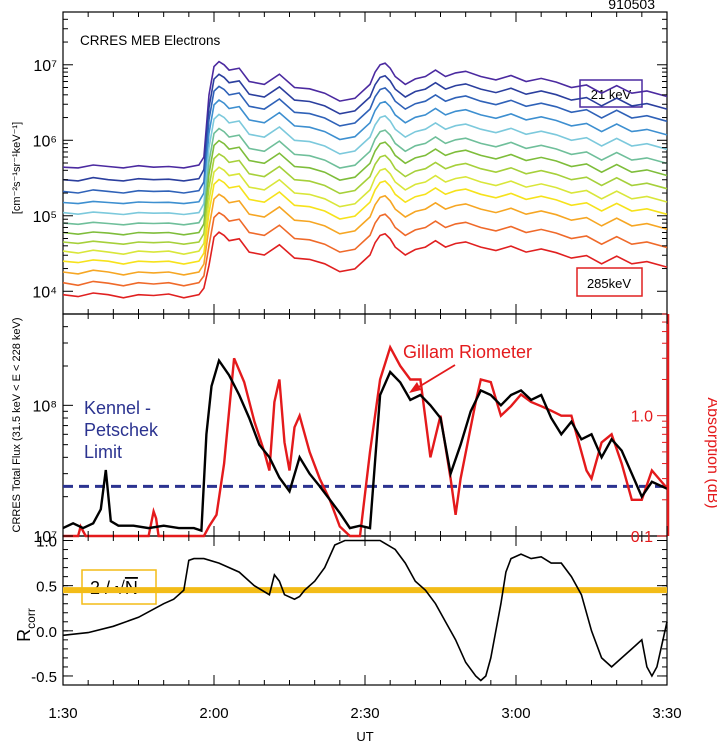  What do you see at coordinates (45, 141) in the screenshot?
I see `top-ytick-label: 10⁶` at bounding box center [45, 141].